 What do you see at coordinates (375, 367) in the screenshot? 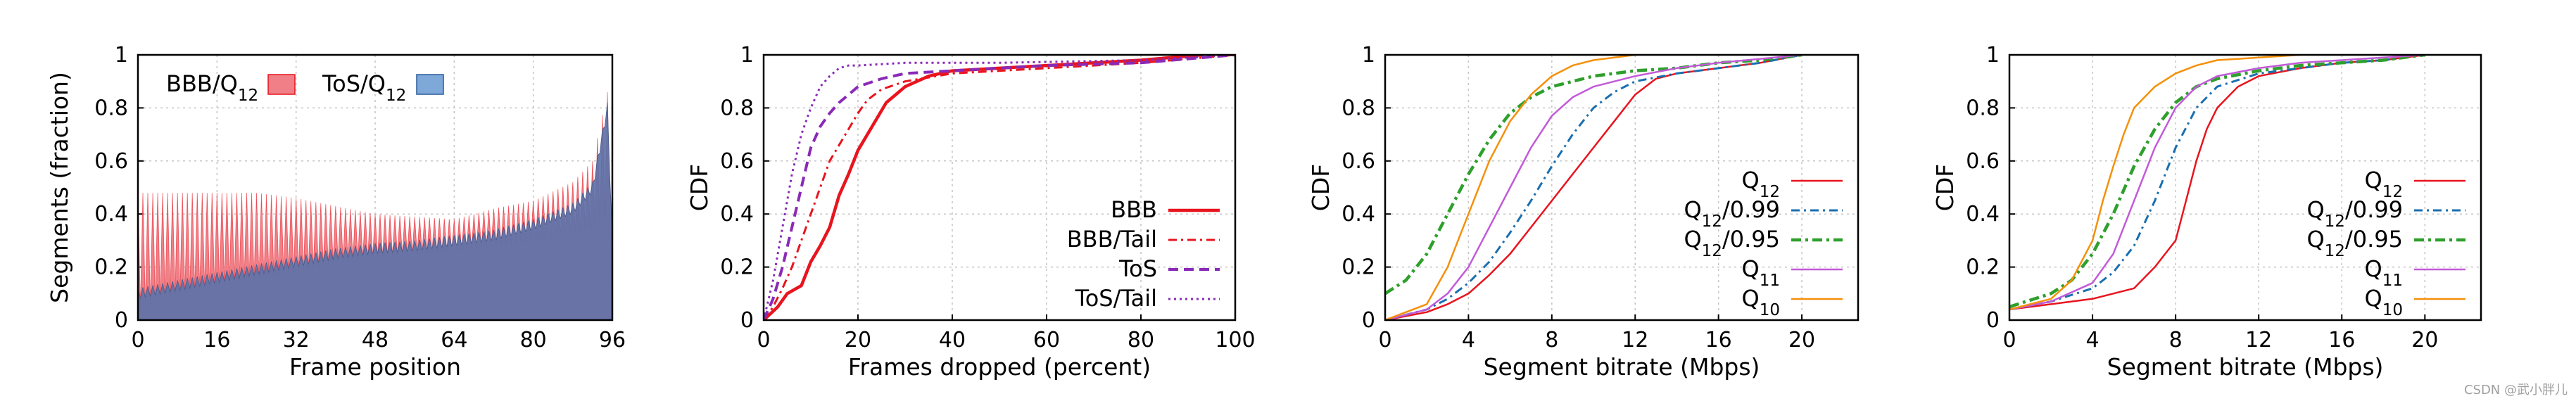
I see `x-axis-label: Frame position` at bounding box center [375, 367].